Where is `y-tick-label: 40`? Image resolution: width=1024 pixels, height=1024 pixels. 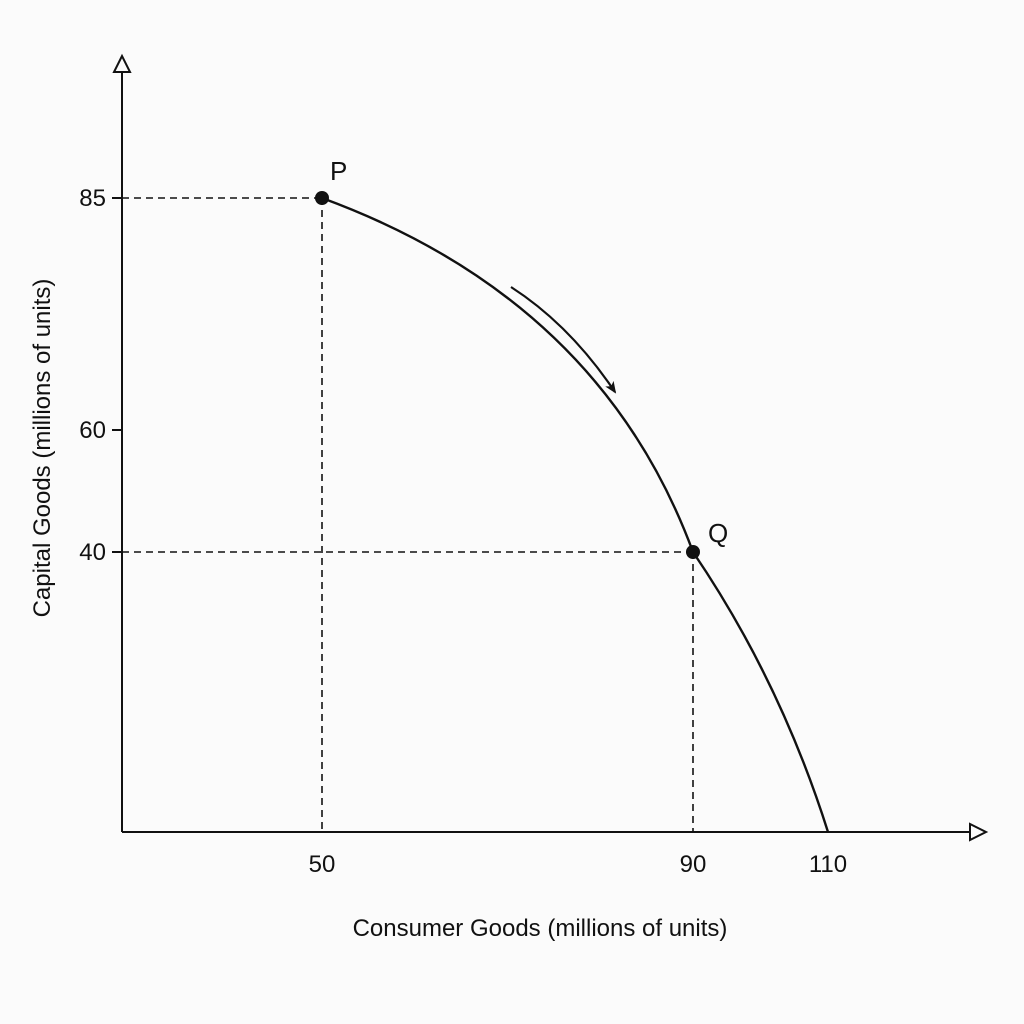 y-tick-label: 40 is located at coordinates (92, 552).